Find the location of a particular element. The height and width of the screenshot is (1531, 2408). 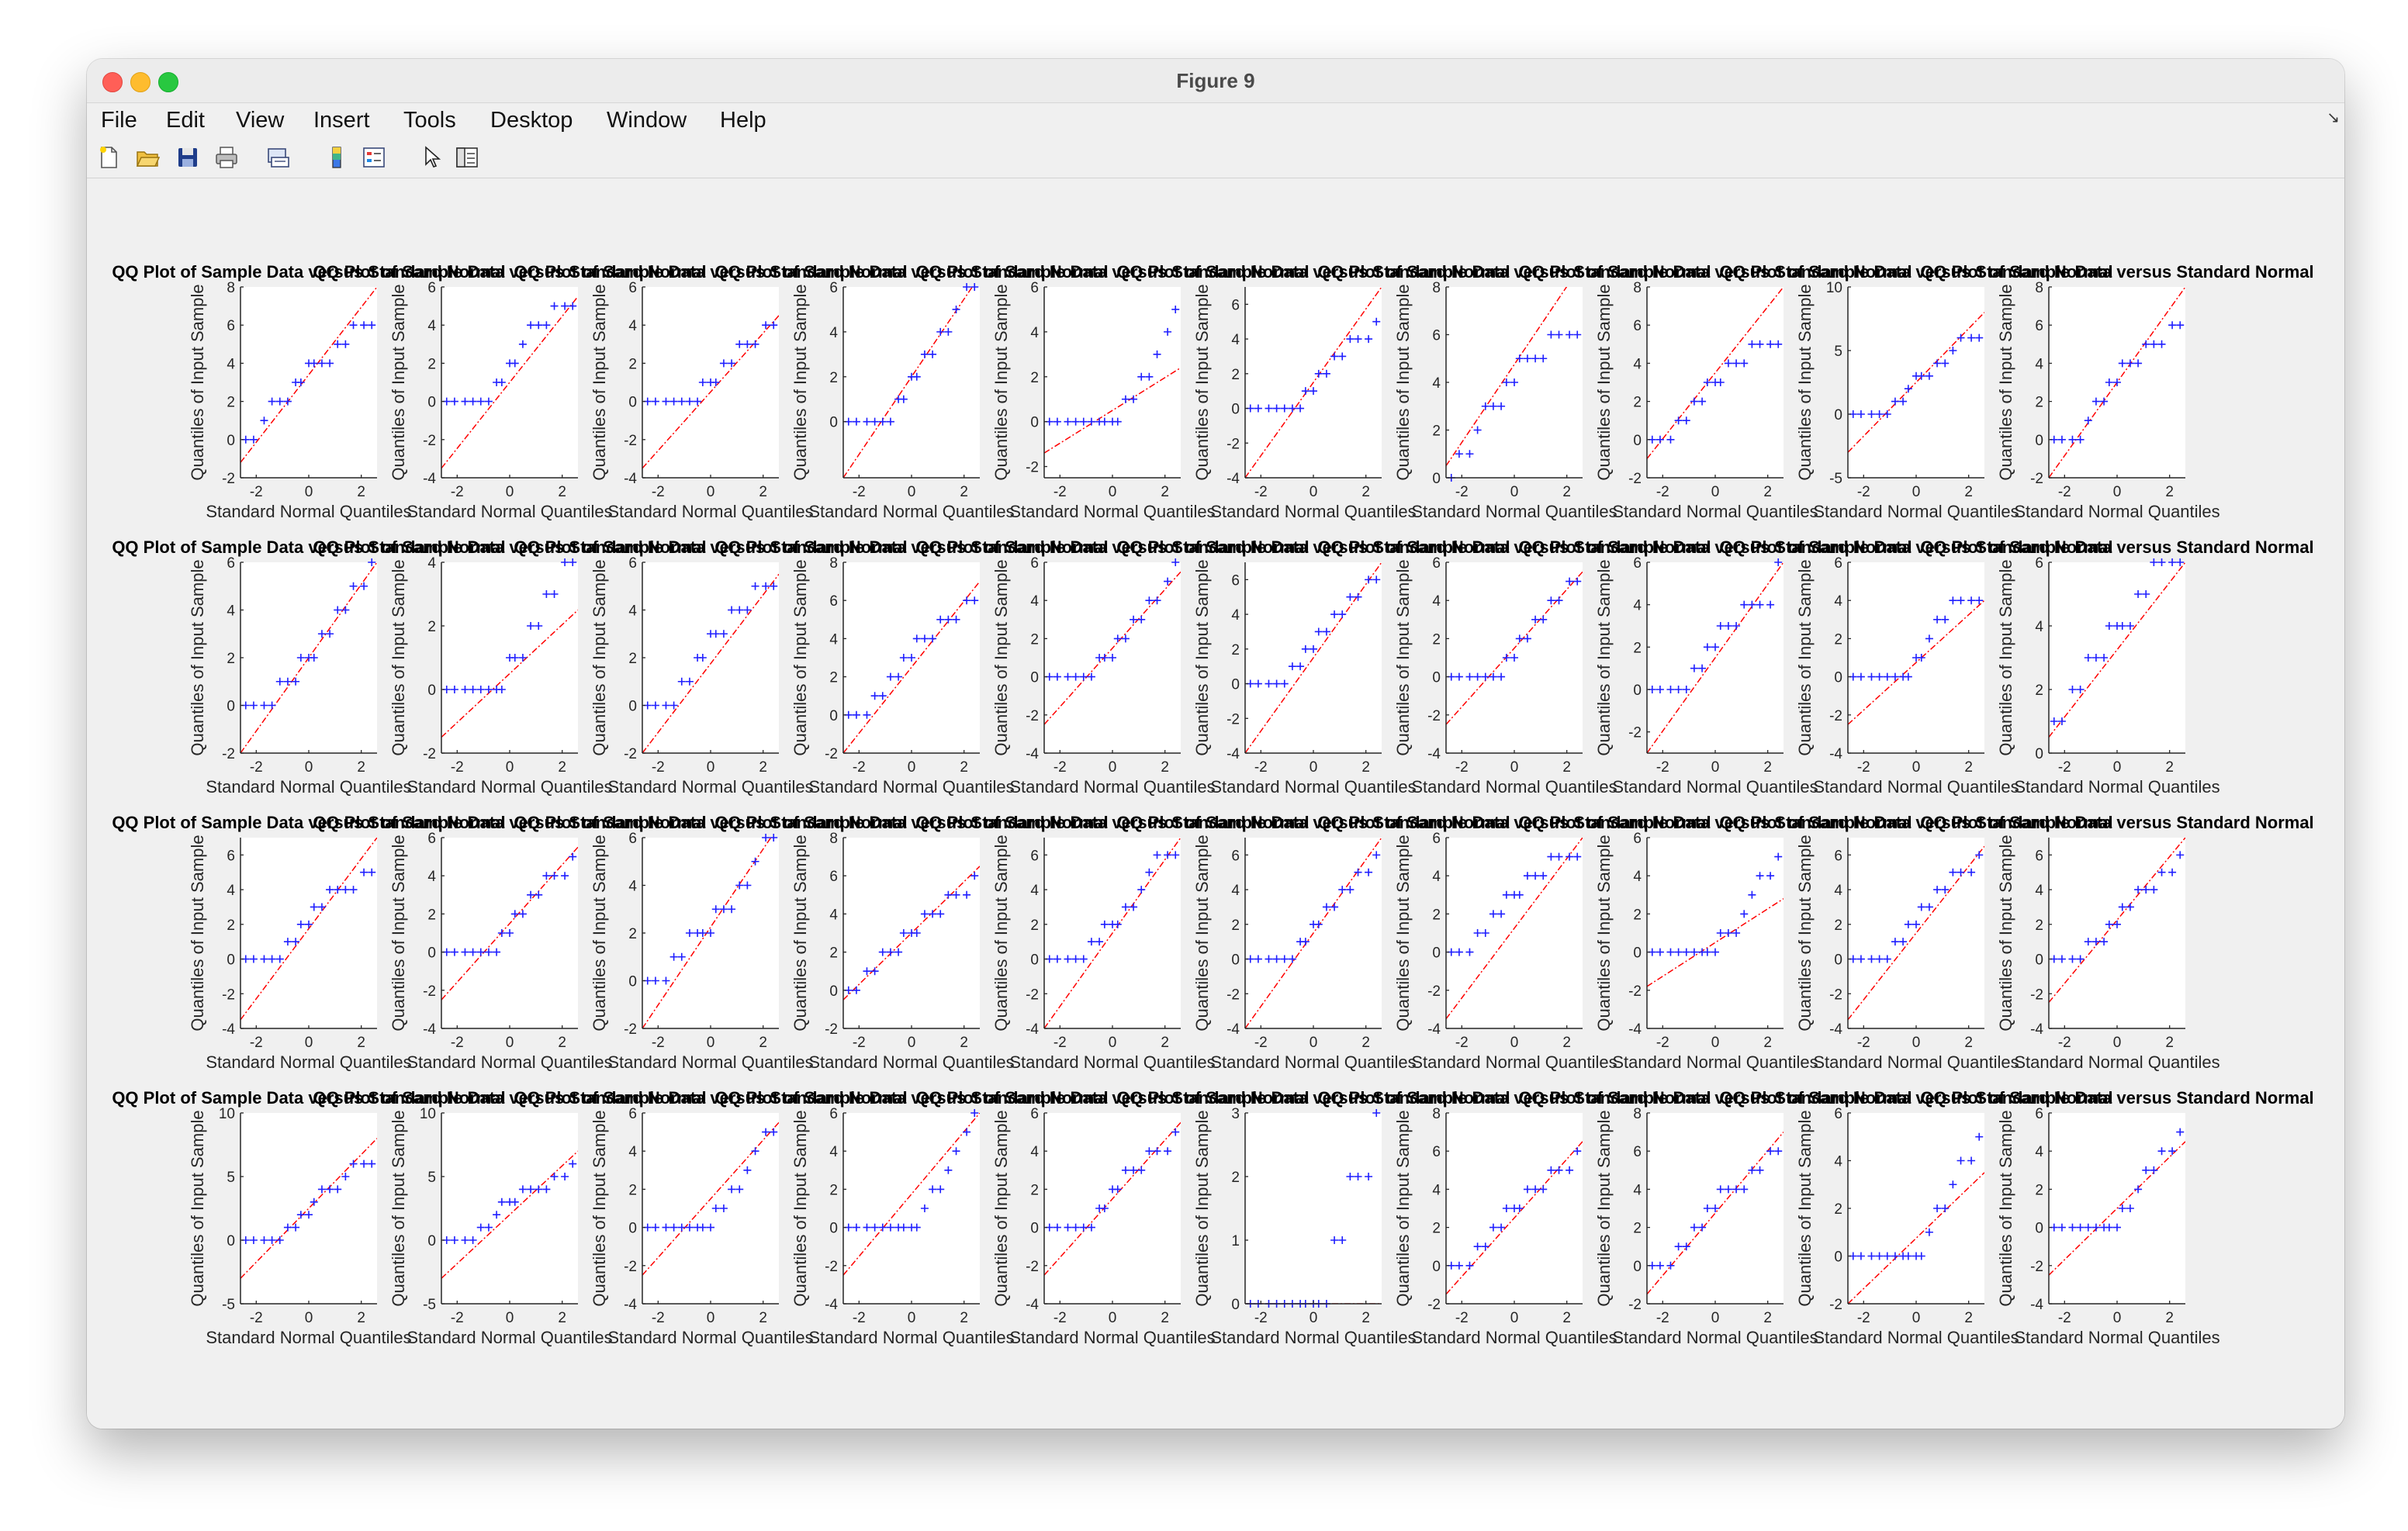

title-bar: Figure 9 is located at coordinates (1215, 81).